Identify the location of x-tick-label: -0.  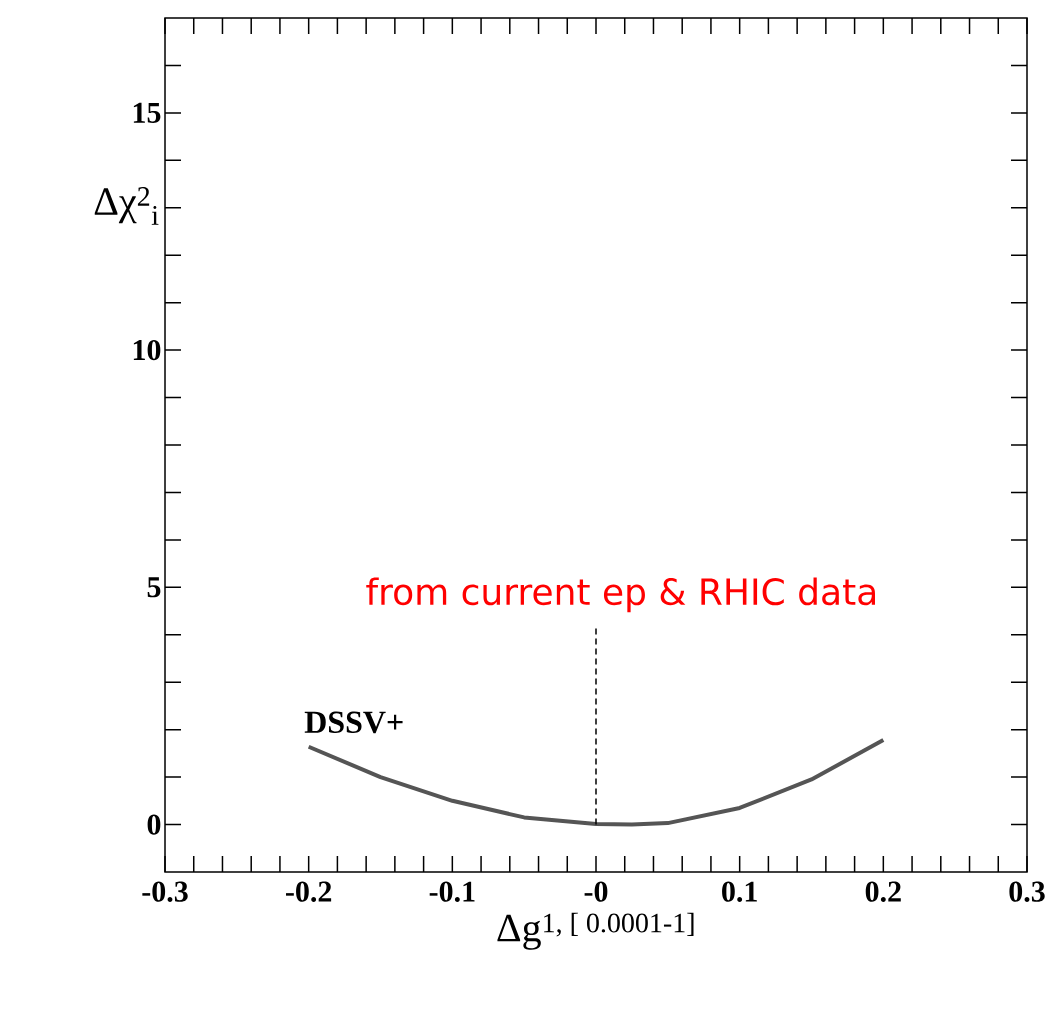
(596, 891).